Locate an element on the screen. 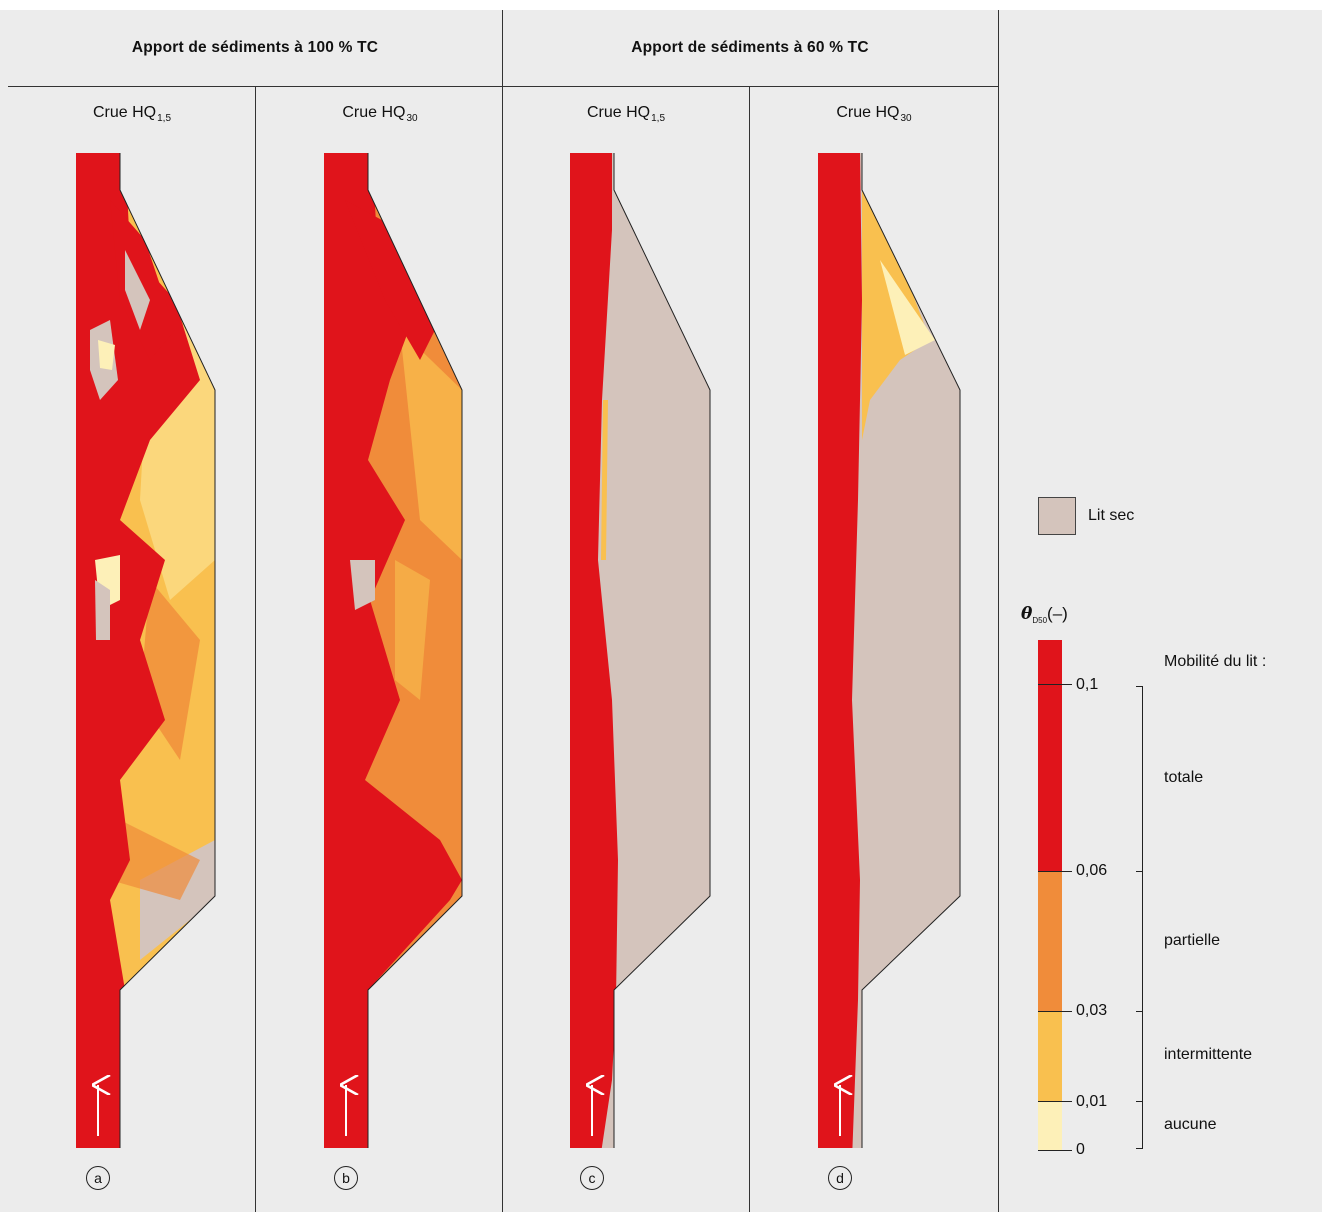  mobility-bracket is located at coordinates (1142, 917).